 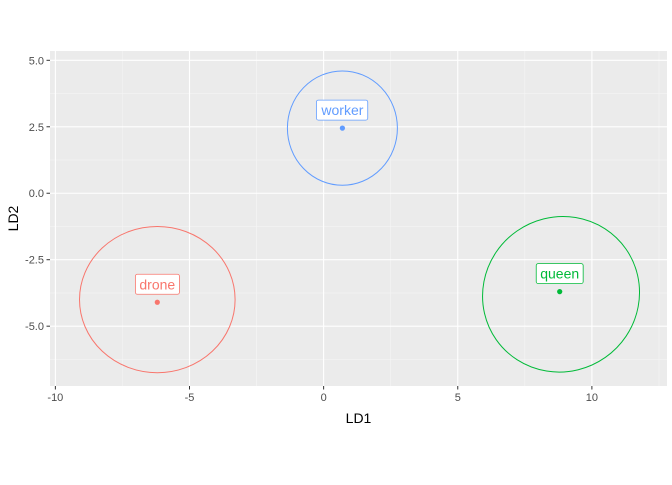 I want to click on x-tick-label: 0, so click(x=324, y=398).